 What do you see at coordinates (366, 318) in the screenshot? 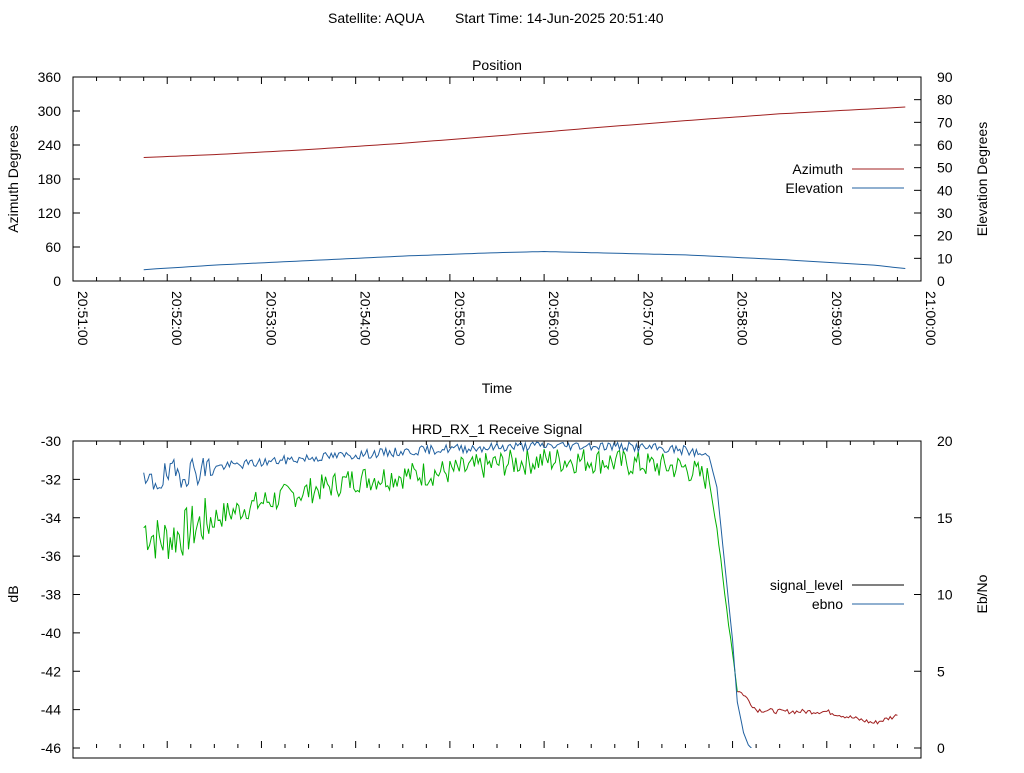
I see `position-x-tick-label: 20:54:00` at bounding box center [366, 318].